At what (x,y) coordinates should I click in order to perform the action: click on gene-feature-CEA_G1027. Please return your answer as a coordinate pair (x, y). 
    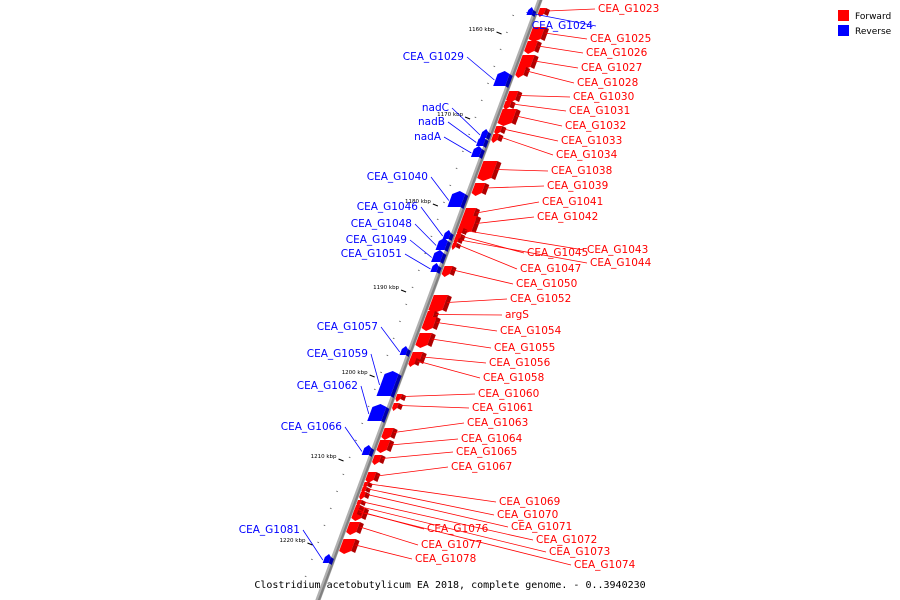
    Looking at the image, I should click on (528, 62).